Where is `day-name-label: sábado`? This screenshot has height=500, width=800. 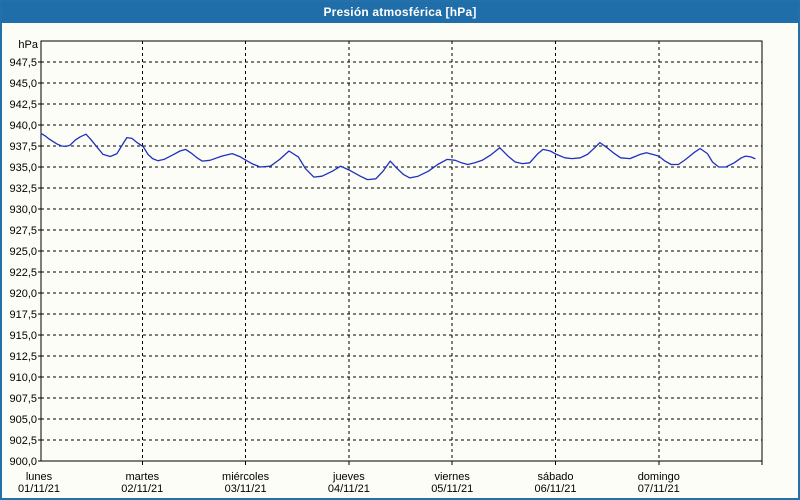
day-name-label: sábado is located at coordinates (555, 477).